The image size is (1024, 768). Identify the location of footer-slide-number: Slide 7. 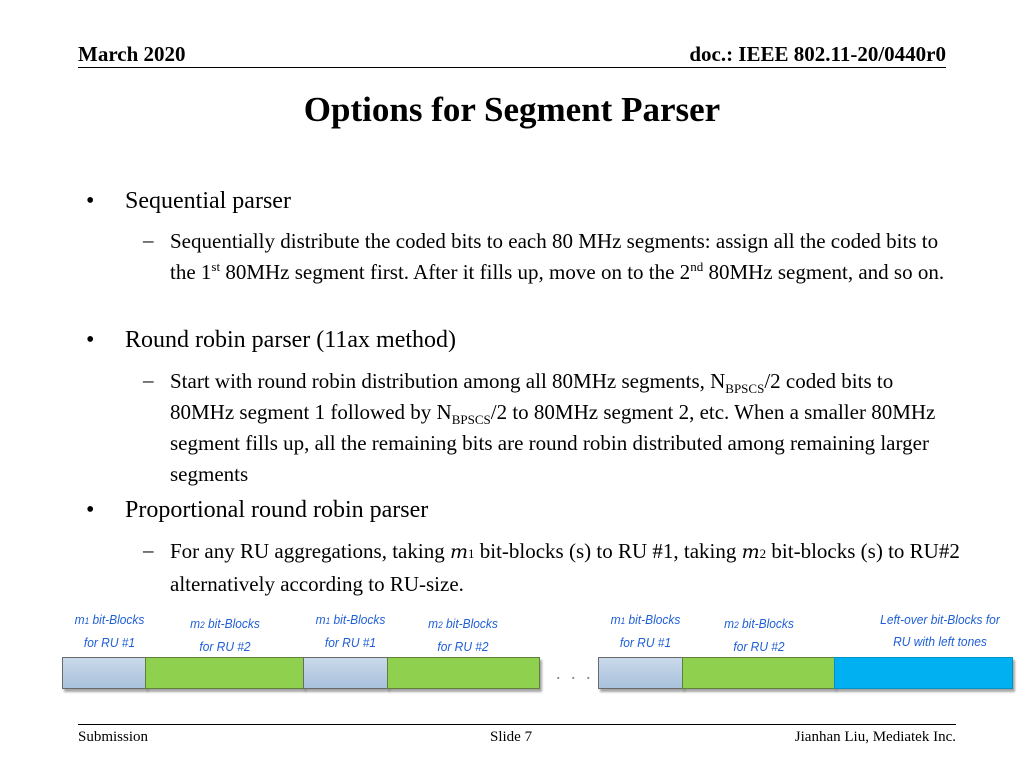
(511, 737).